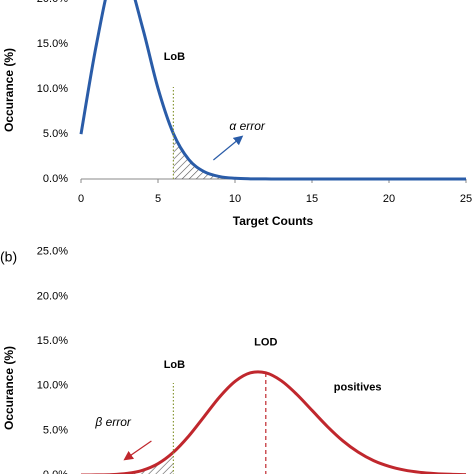 Image resolution: width=474 pixels, height=474 pixels. What do you see at coordinates (312, 199) in the screenshot?
I see `x-tick-label: 15` at bounding box center [312, 199].